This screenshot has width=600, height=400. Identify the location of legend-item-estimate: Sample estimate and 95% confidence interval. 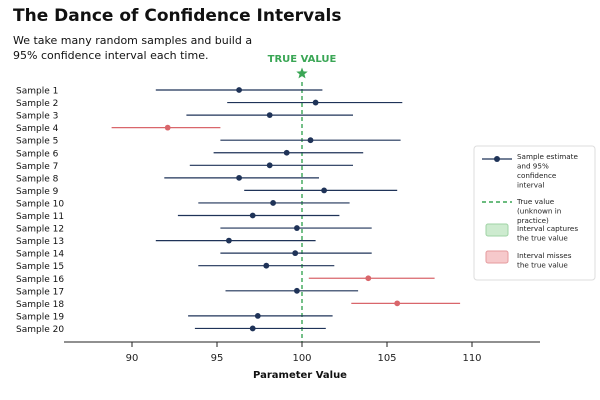
(530, 171).